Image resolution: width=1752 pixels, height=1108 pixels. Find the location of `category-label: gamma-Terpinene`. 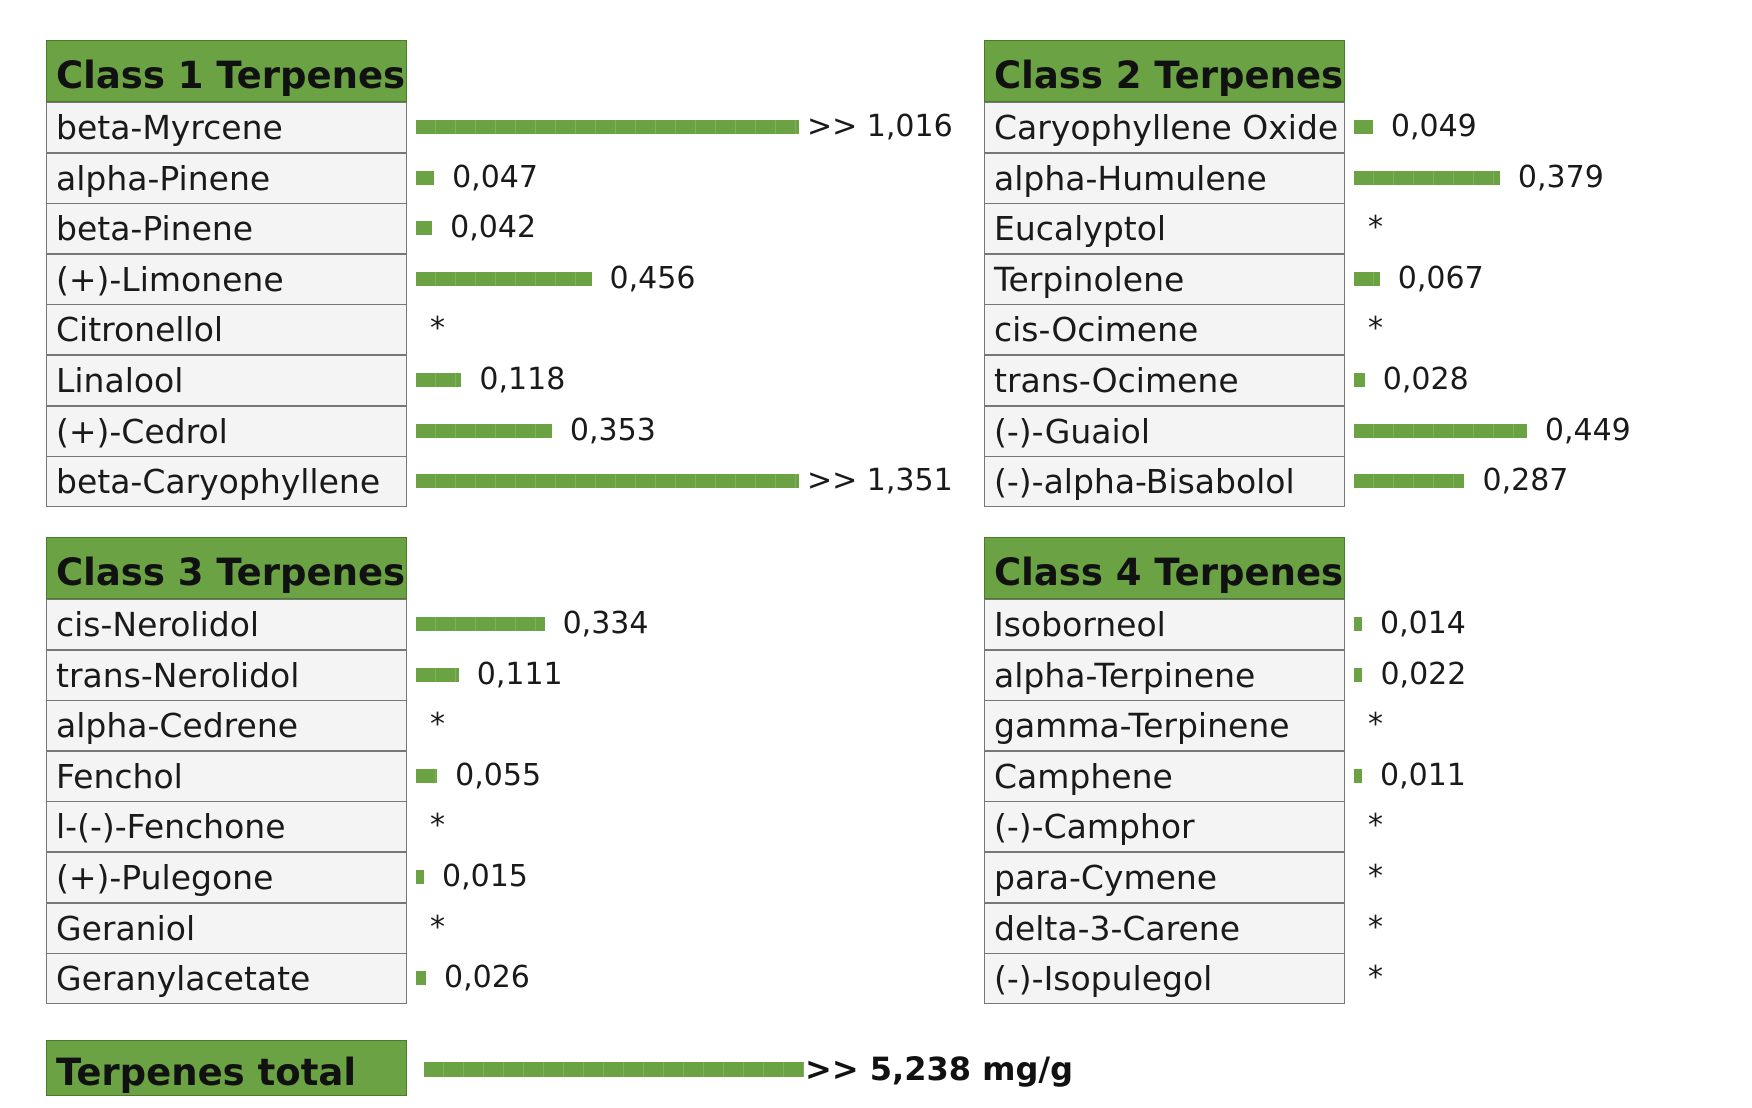

category-label: gamma-Terpinene is located at coordinates (1164, 726).